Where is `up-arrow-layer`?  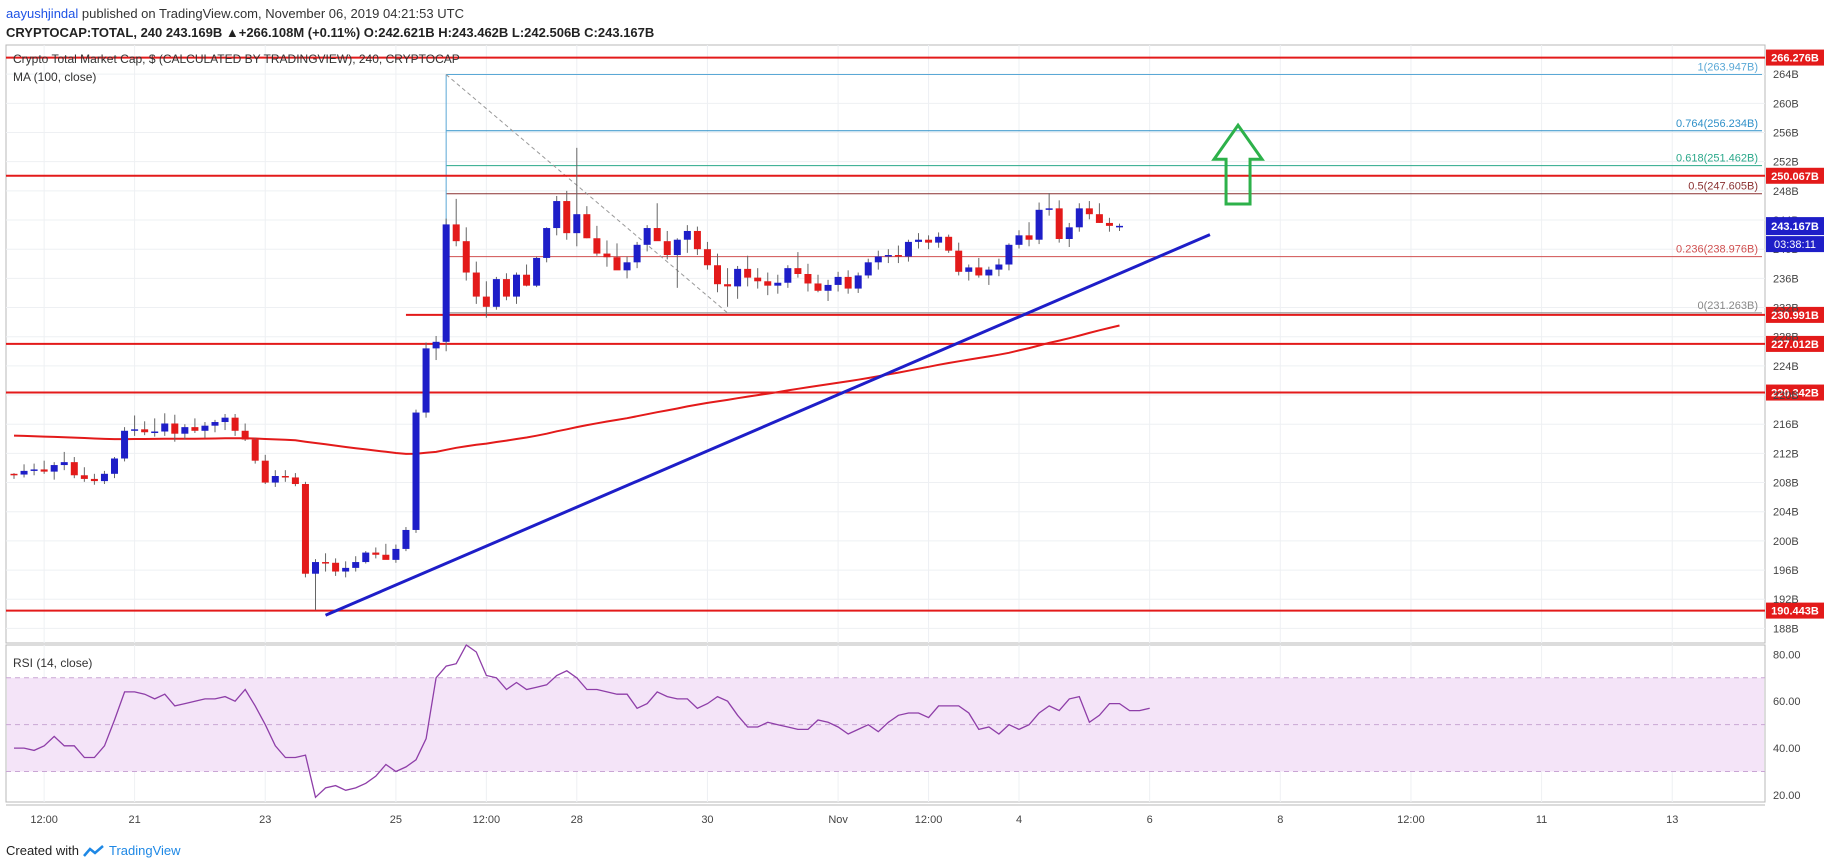
up-arrow-layer is located at coordinates (1238, 164).